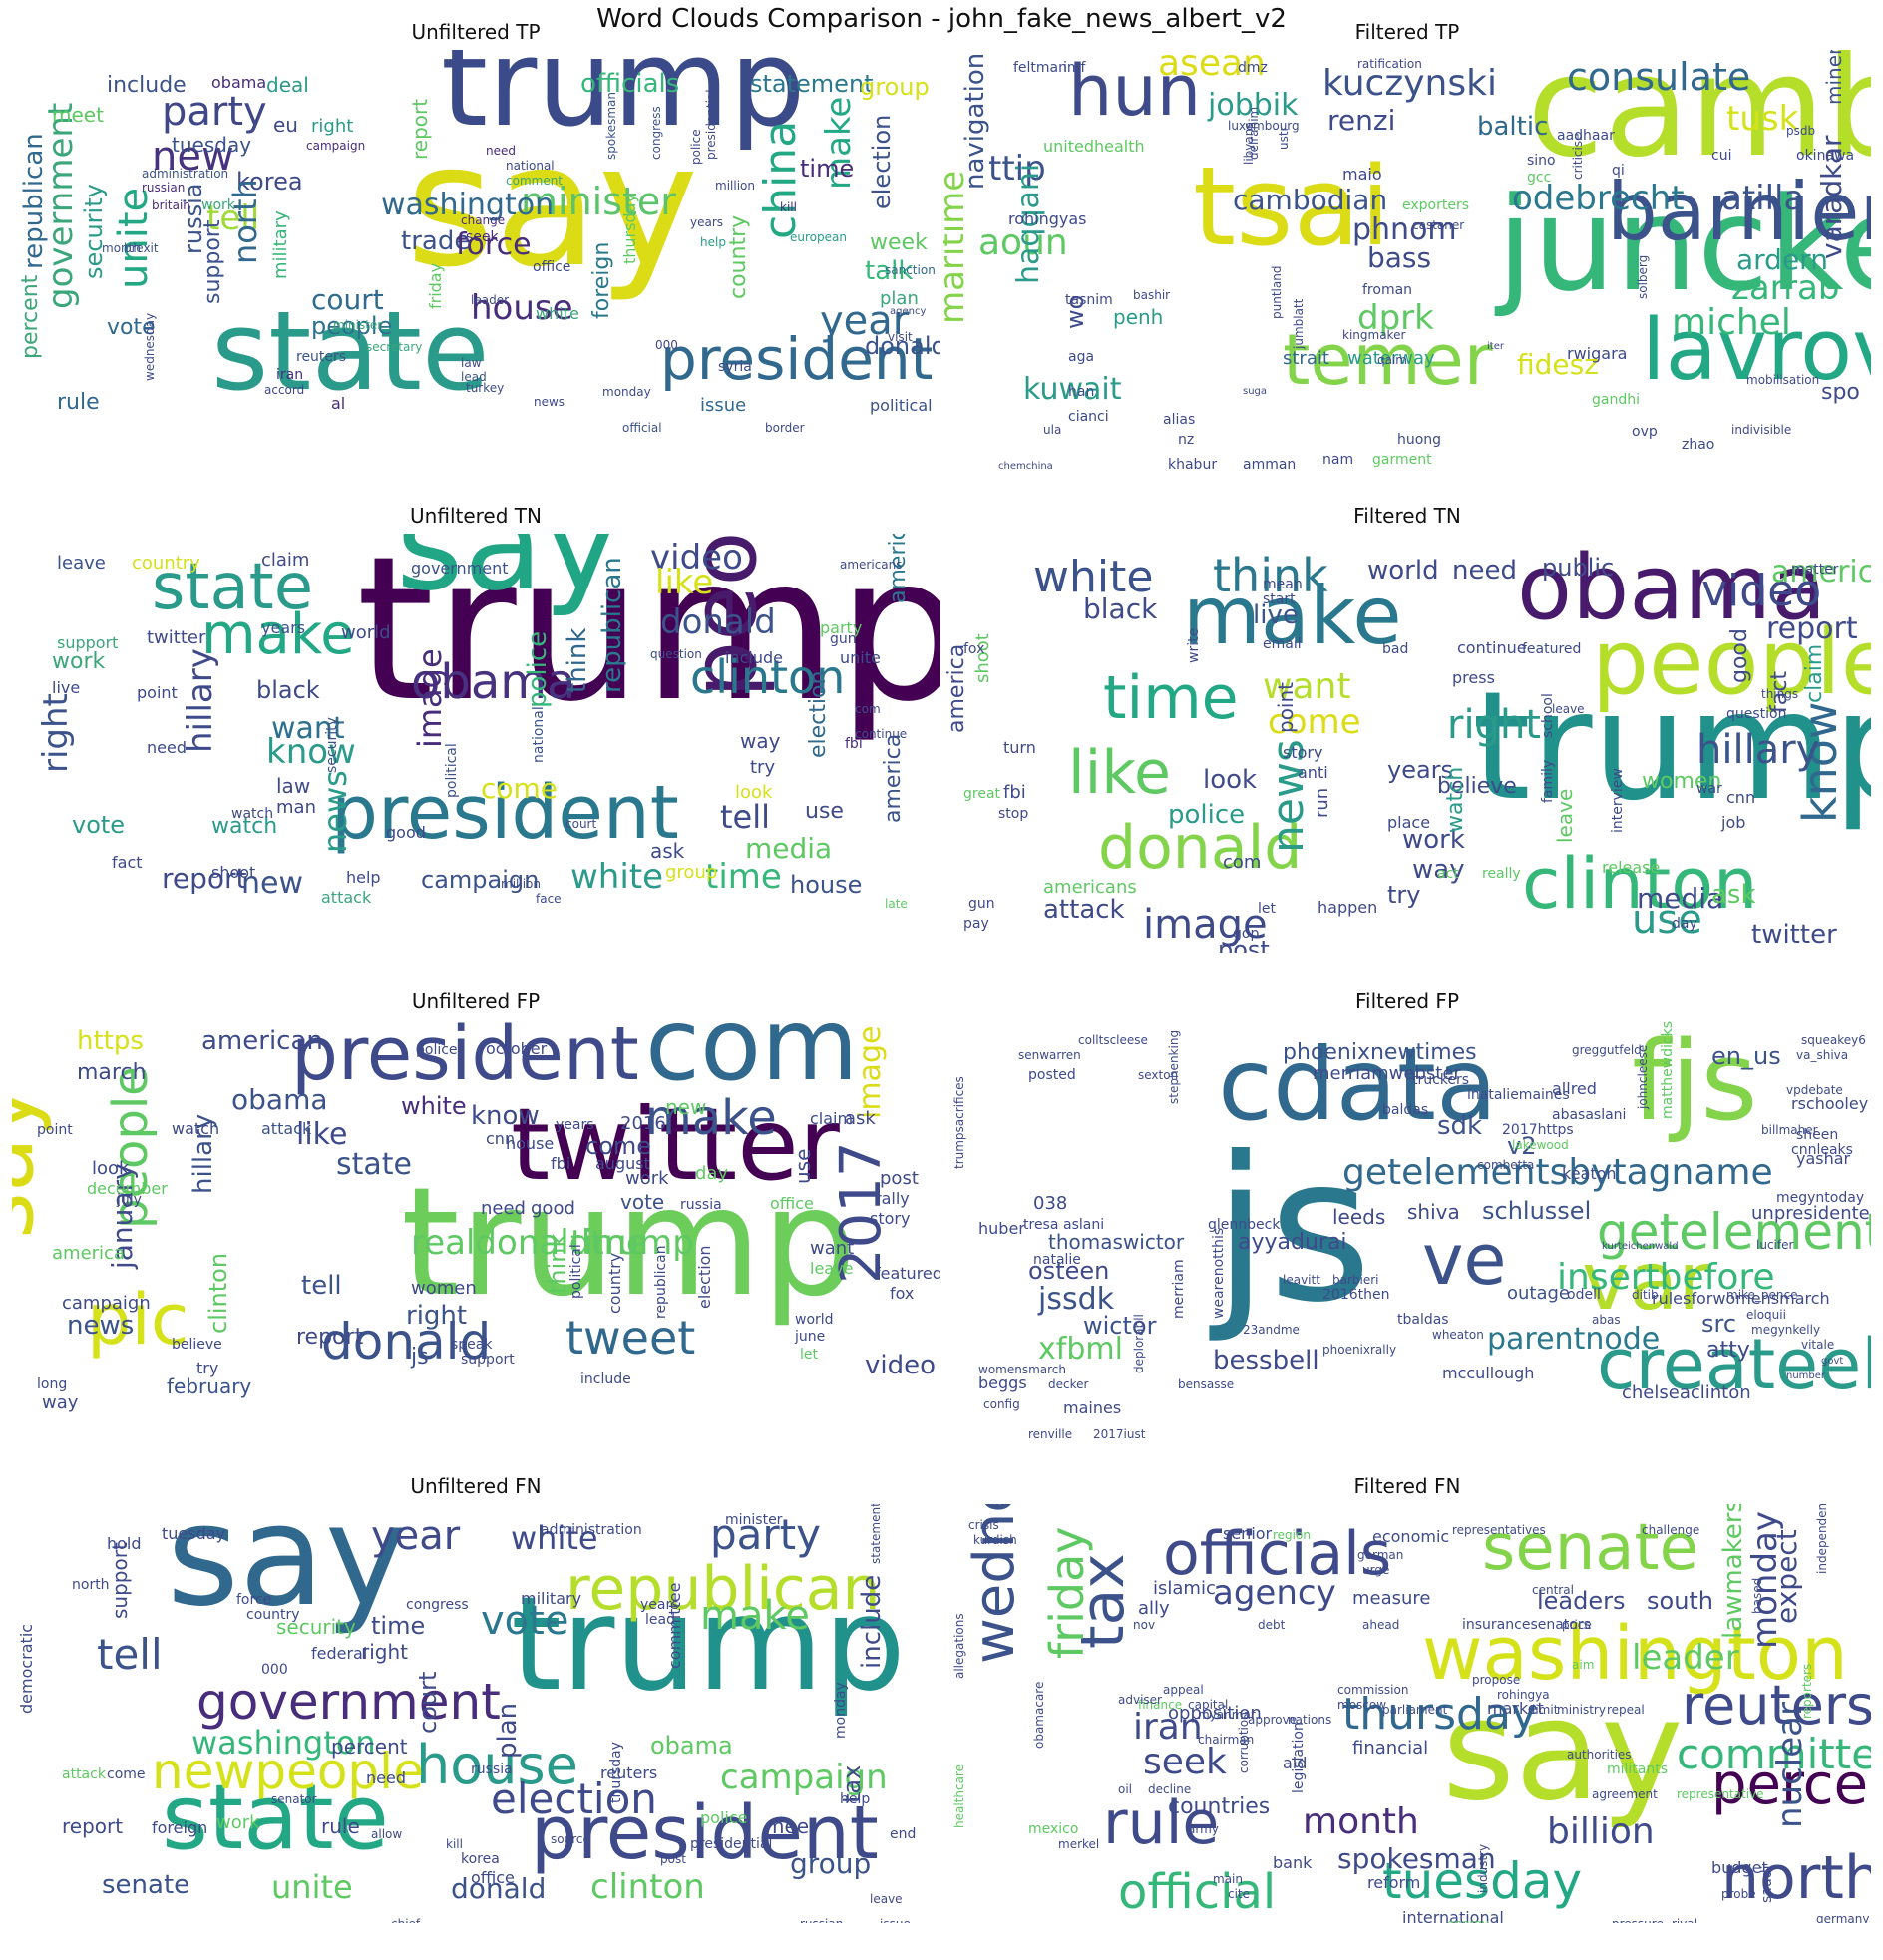 The height and width of the screenshot is (1960, 1883). I want to click on cloud-word: year, so click(416, 1536).